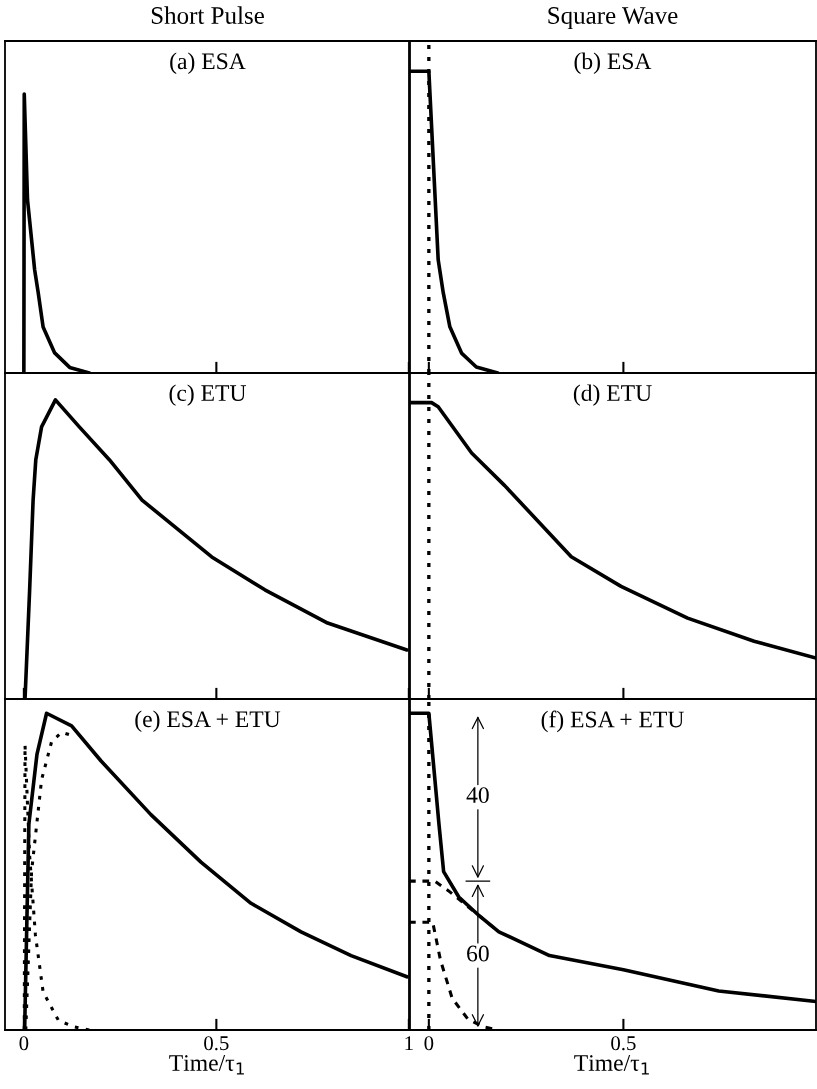  I want to click on annotation: 40, so click(477, 795).